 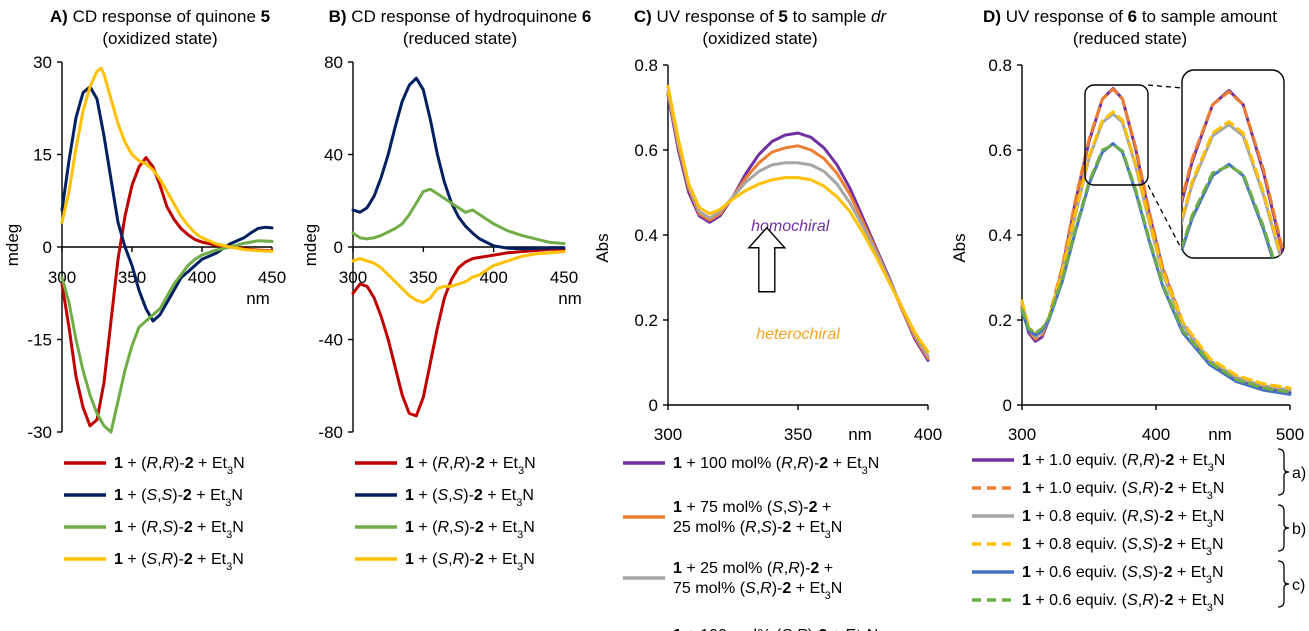 I want to click on legend-group-label: c), so click(x=1298, y=585).